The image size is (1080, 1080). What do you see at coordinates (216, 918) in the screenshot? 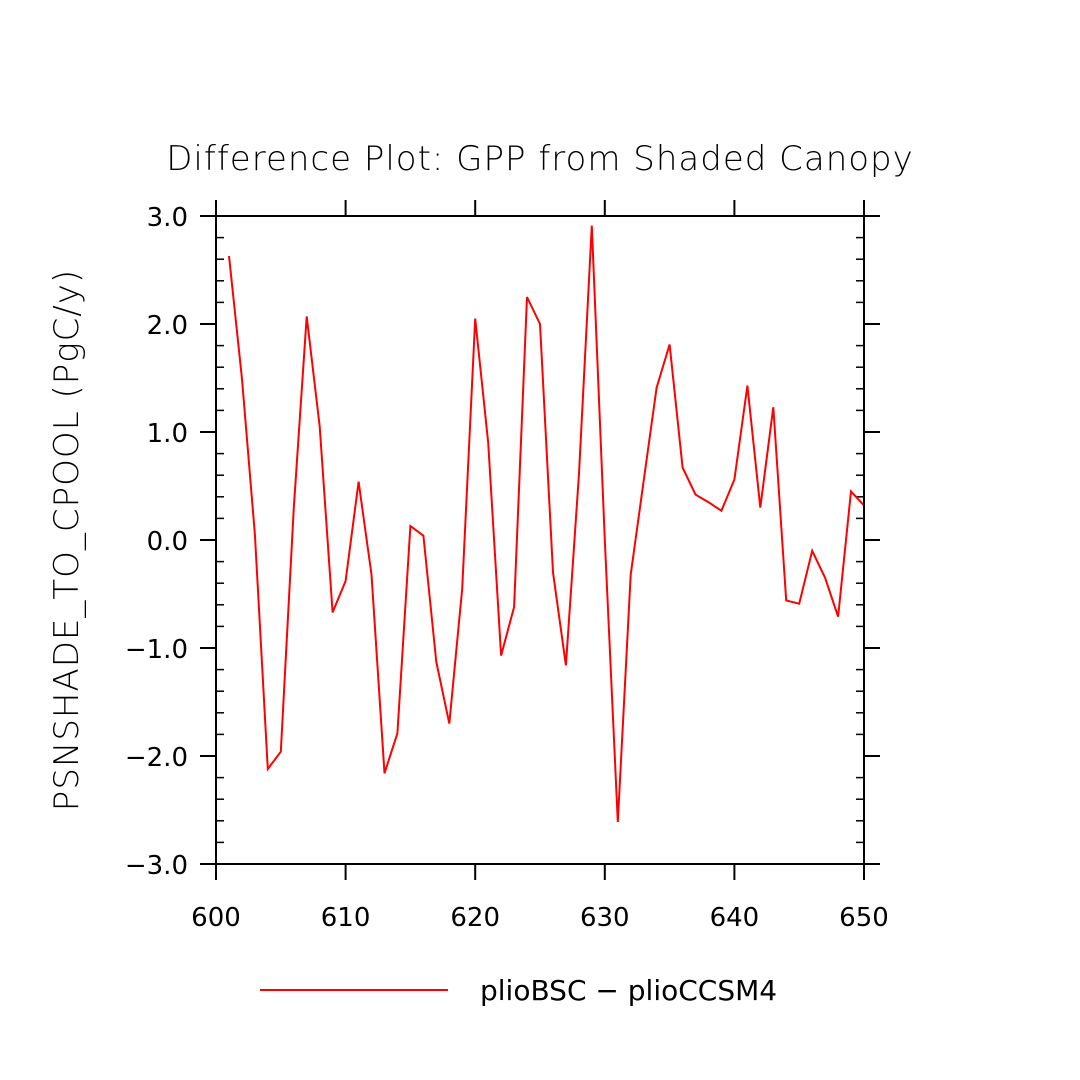
I see `x-tick-label: 600` at bounding box center [216, 918].